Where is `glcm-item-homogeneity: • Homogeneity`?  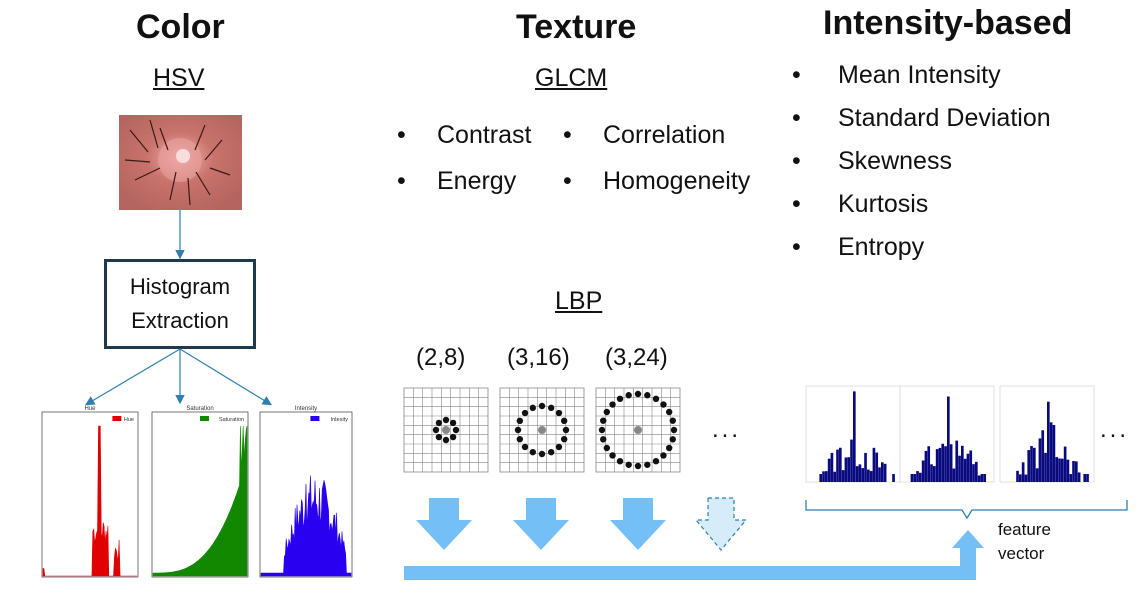
glcm-item-homogeneity: • Homogeneity is located at coordinates (657, 181).